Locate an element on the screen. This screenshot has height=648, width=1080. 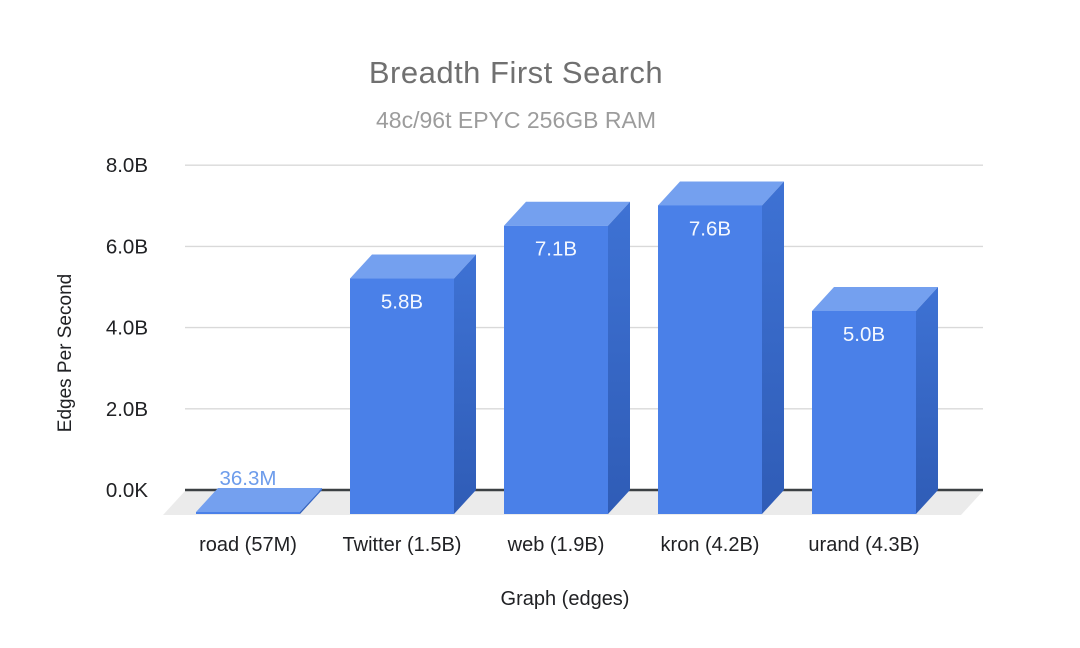
bar-road: 36.3M is located at coordinates (259, 490).